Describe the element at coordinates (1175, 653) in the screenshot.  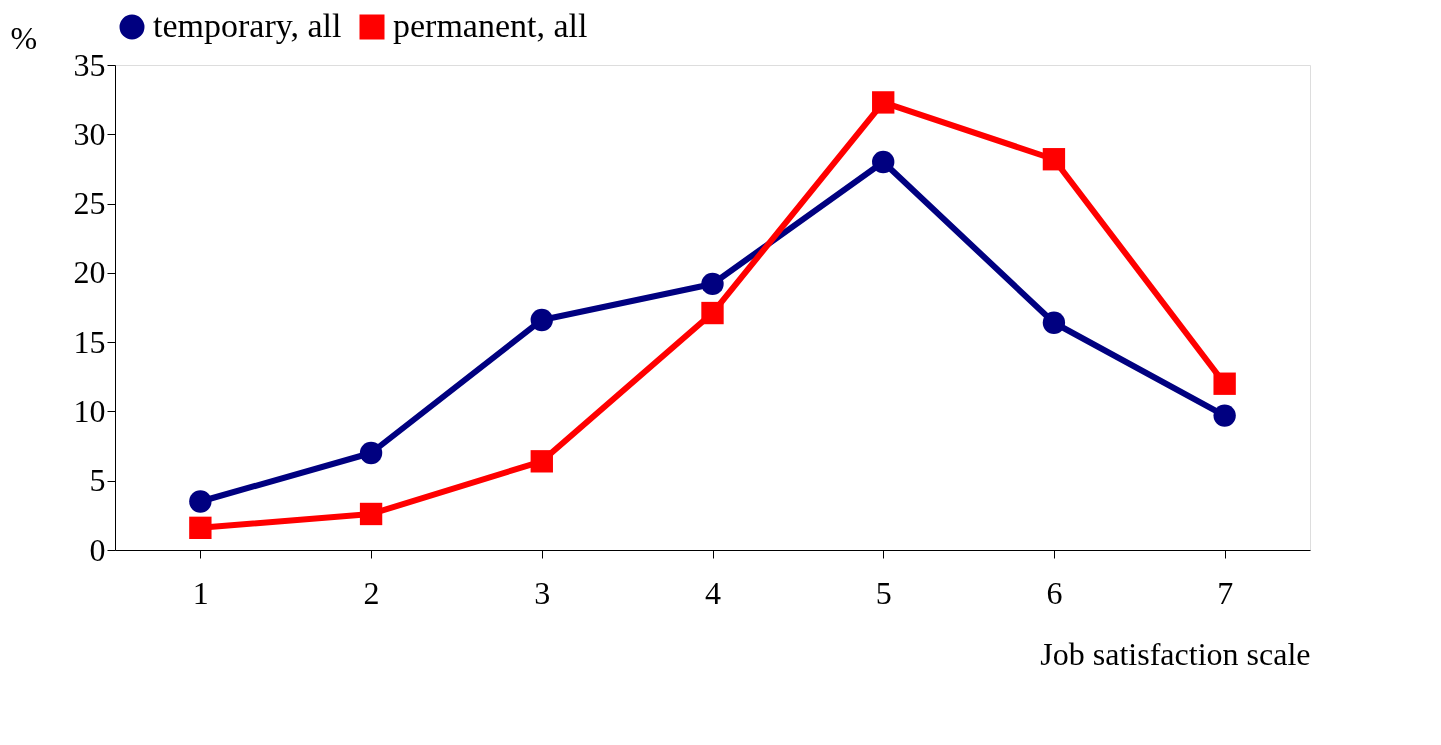
I see `x-axis-title: Job satisfaction scale` at that location.